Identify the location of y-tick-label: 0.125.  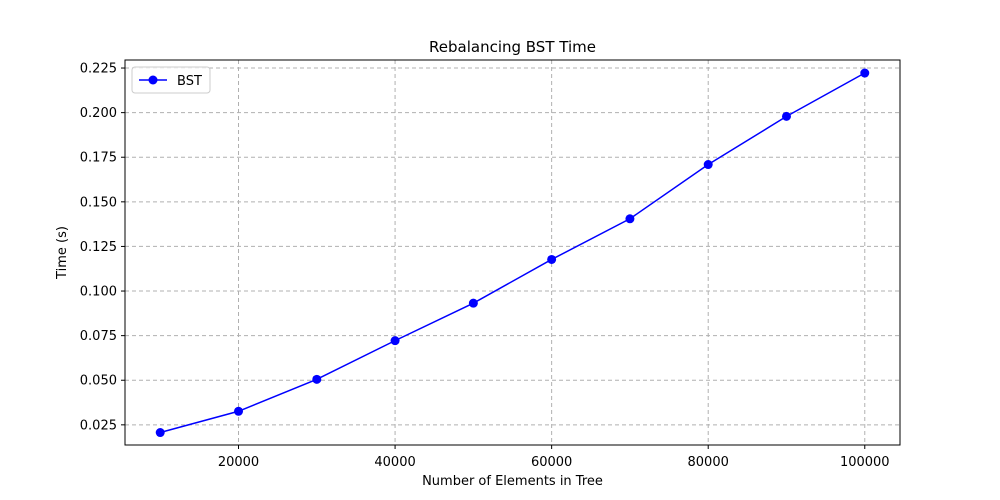
(98, 247).